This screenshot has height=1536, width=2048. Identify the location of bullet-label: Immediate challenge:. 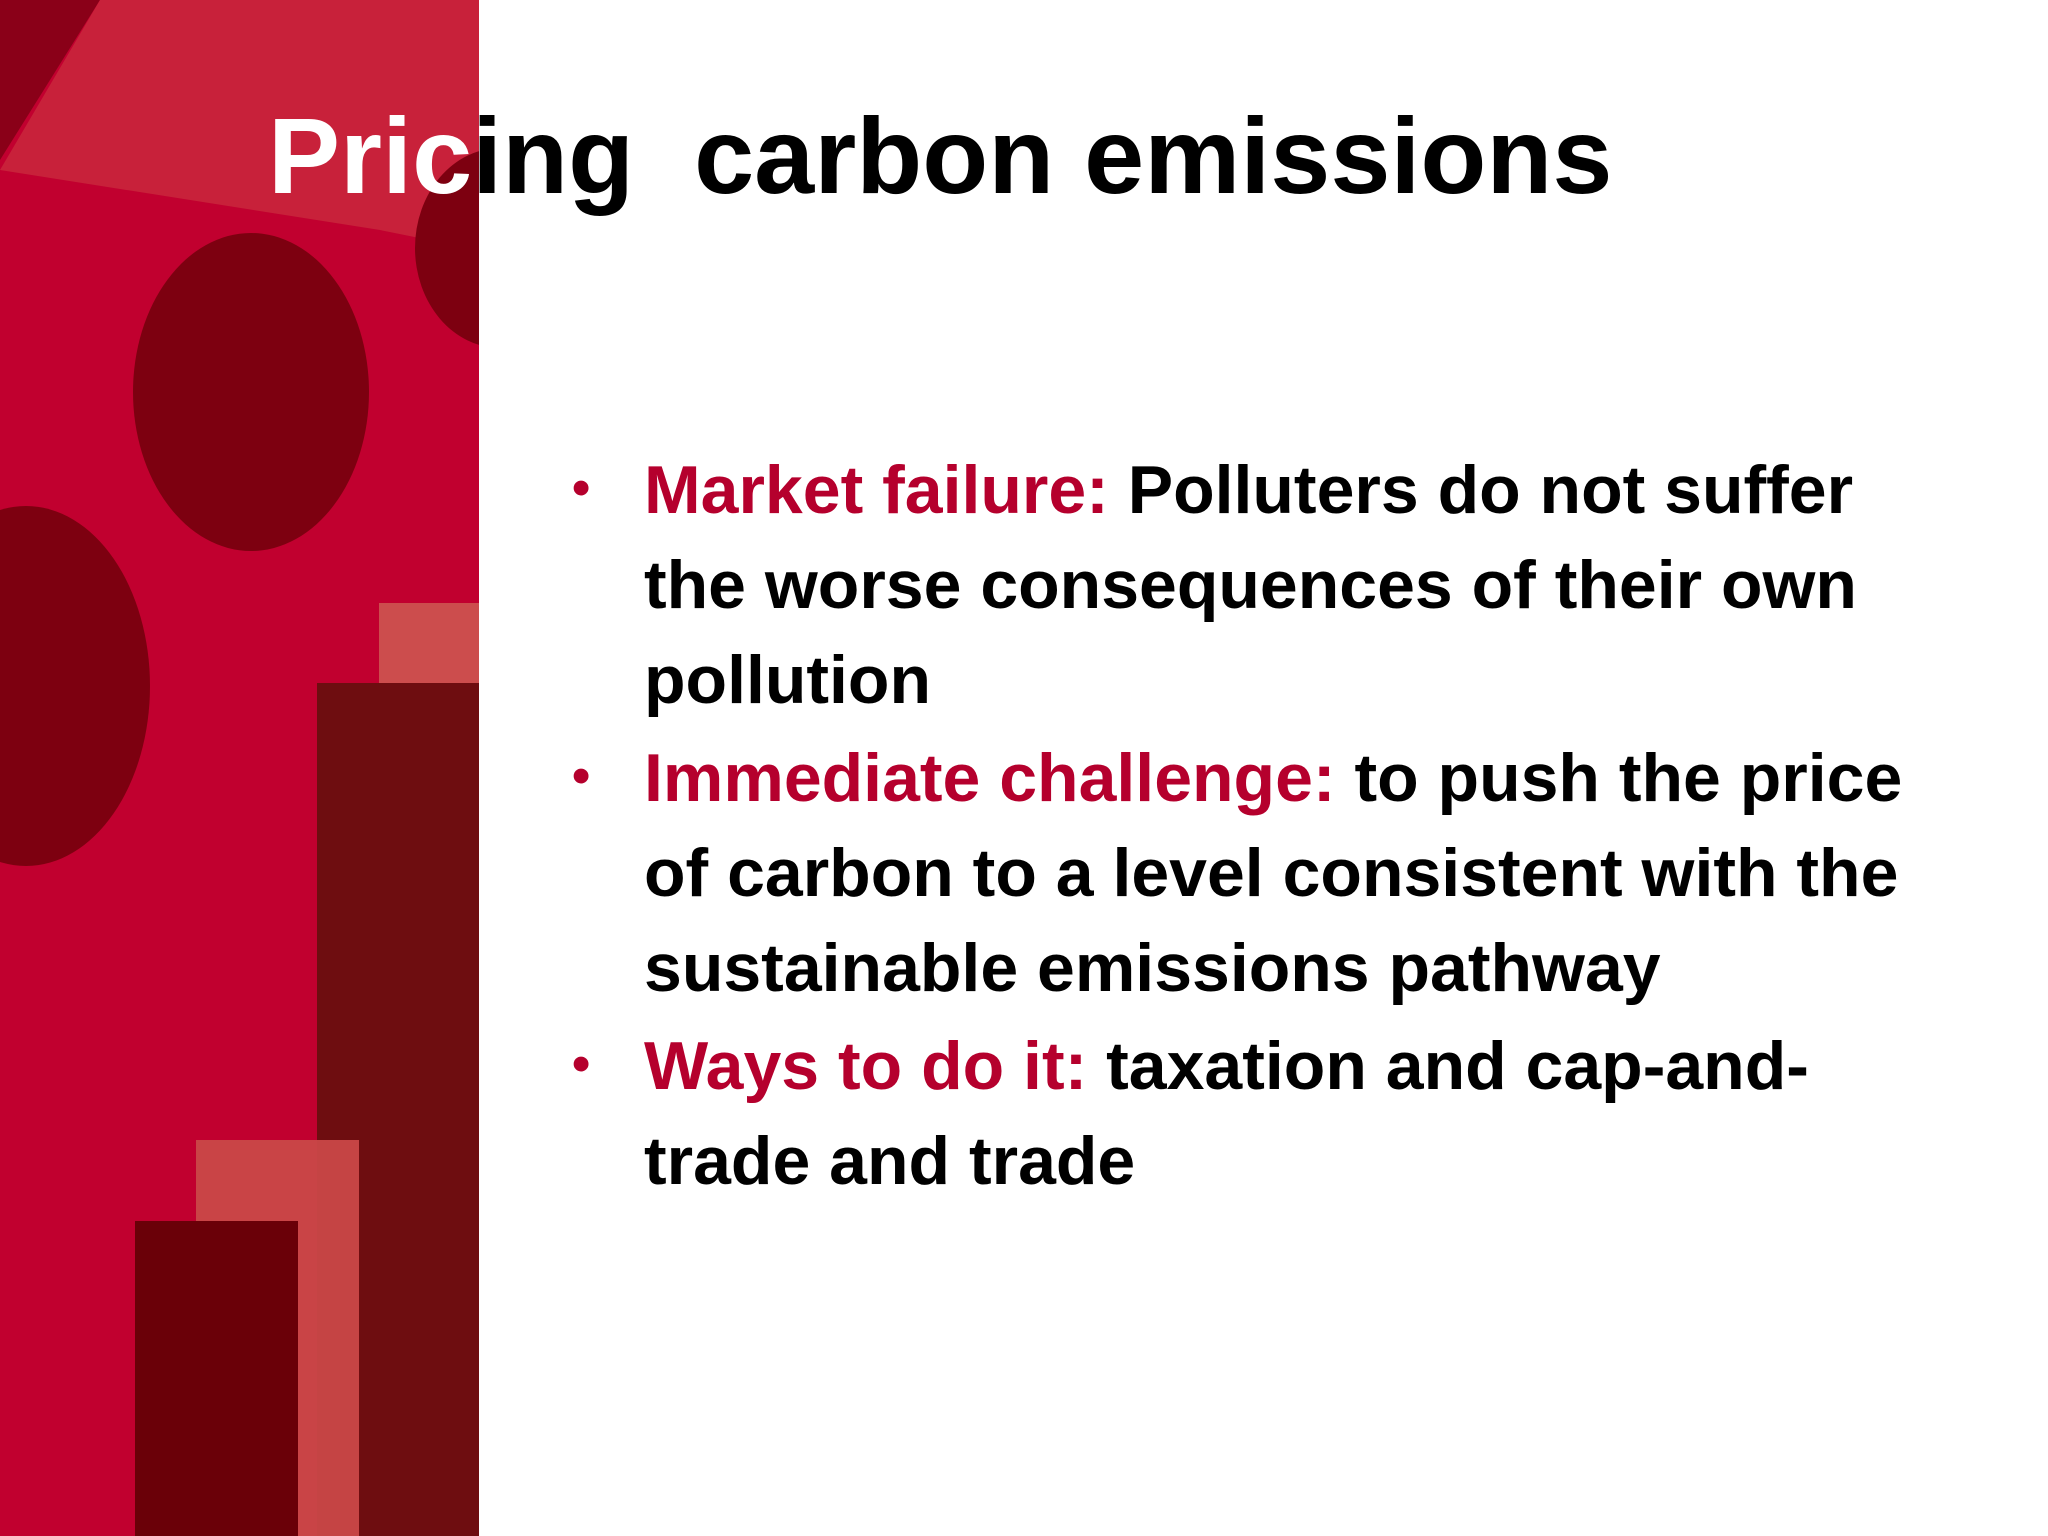
(990, 778).